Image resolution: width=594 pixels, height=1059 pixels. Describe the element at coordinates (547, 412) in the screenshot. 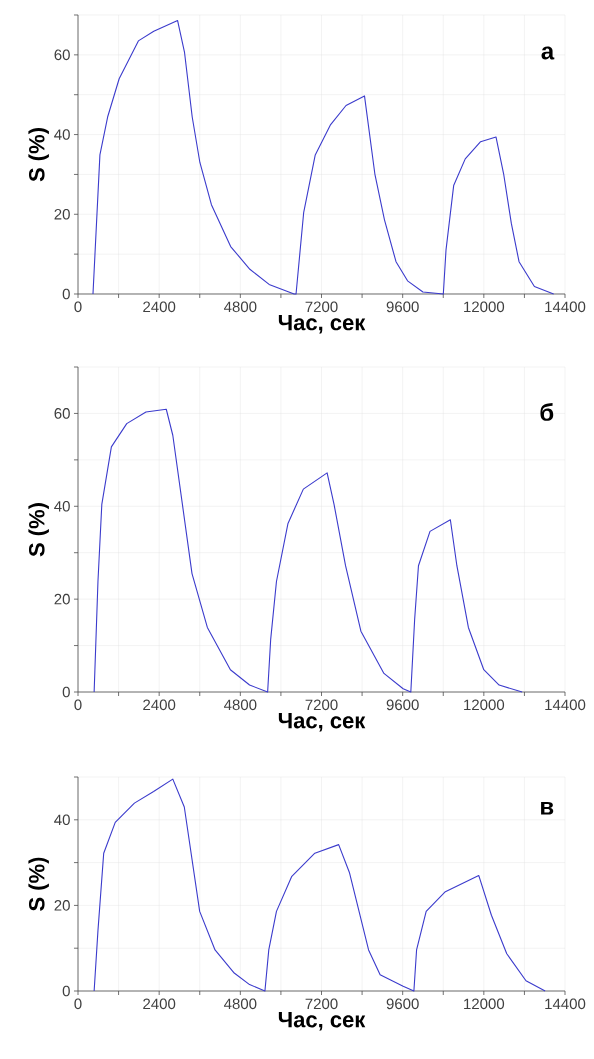

I see `annotation: б` at that location.